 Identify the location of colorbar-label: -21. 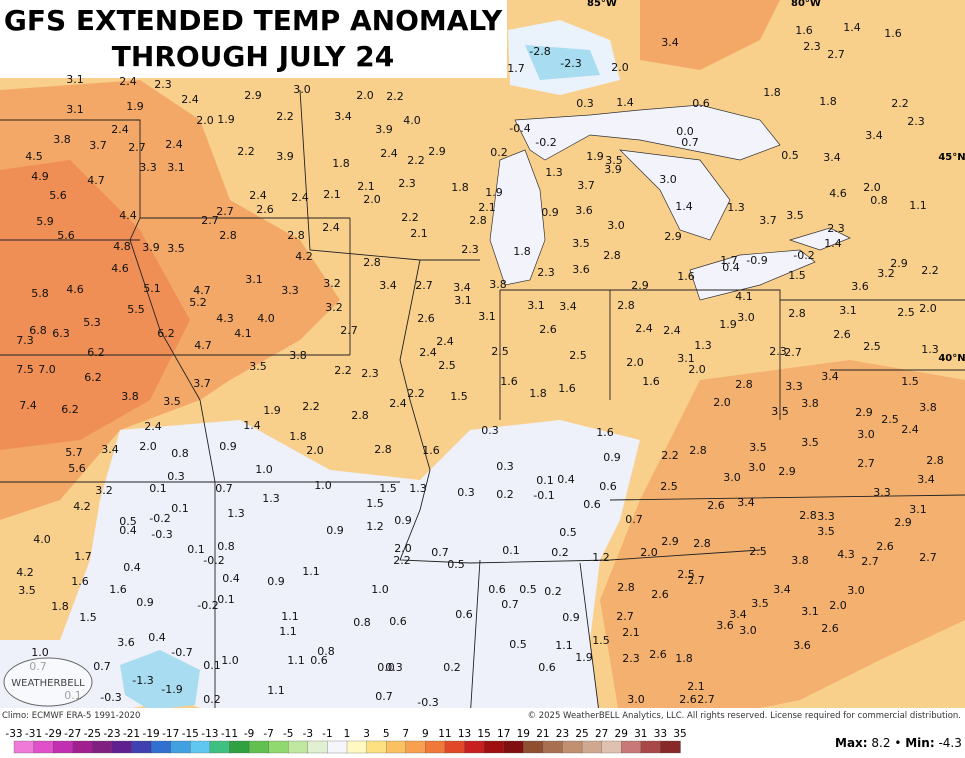
(131, 734).